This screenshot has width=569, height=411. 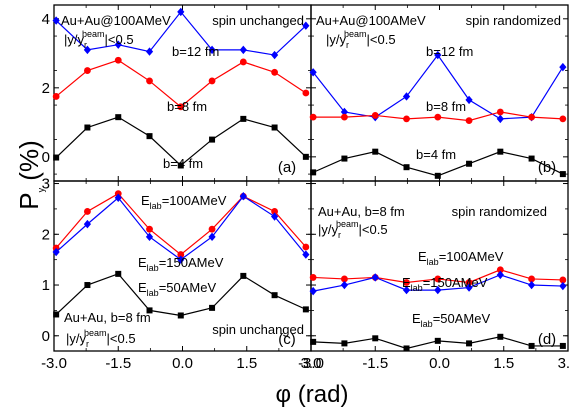 What do you see at coordinates (87, 344) in the screenshot?
I see `cut-sub: r` at bounding box center [87, 344].